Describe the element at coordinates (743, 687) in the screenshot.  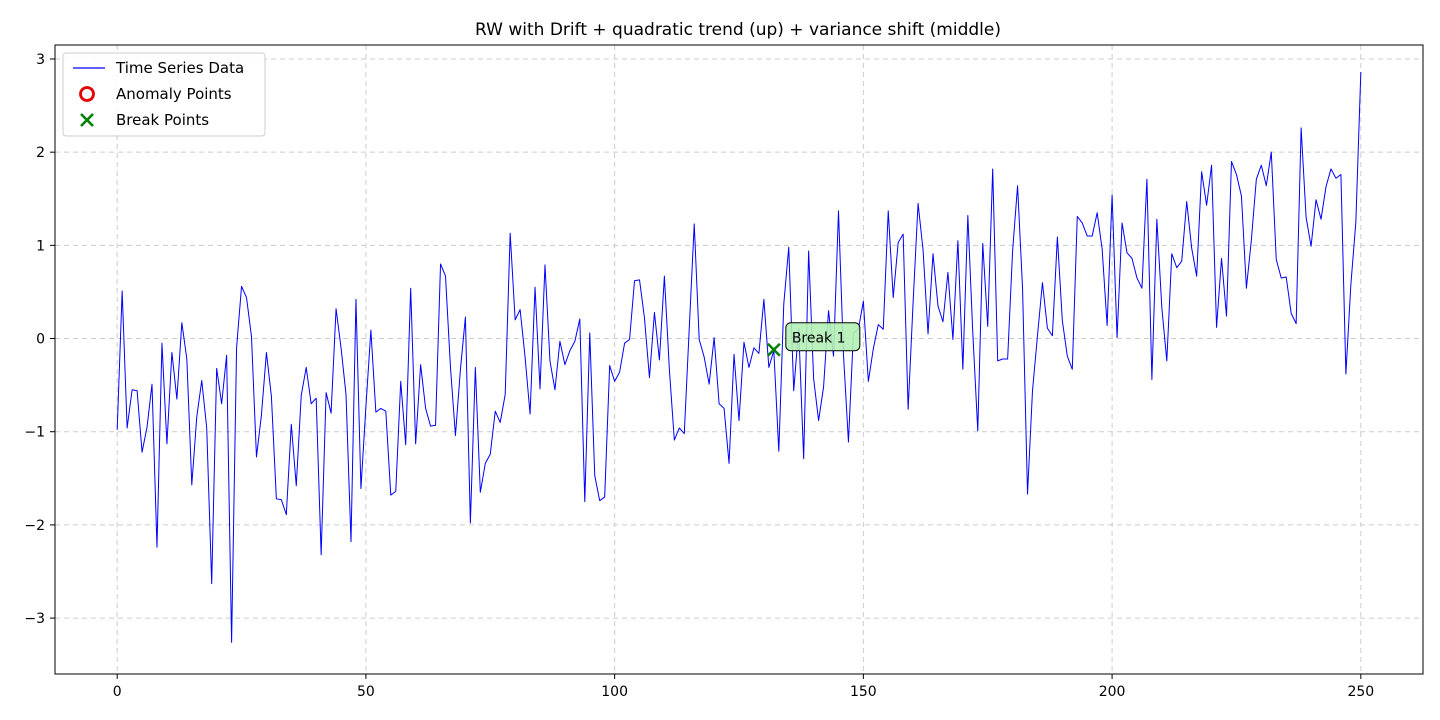
I see `x-axis-ticks: 0 50 100 150 200 250` at that location.